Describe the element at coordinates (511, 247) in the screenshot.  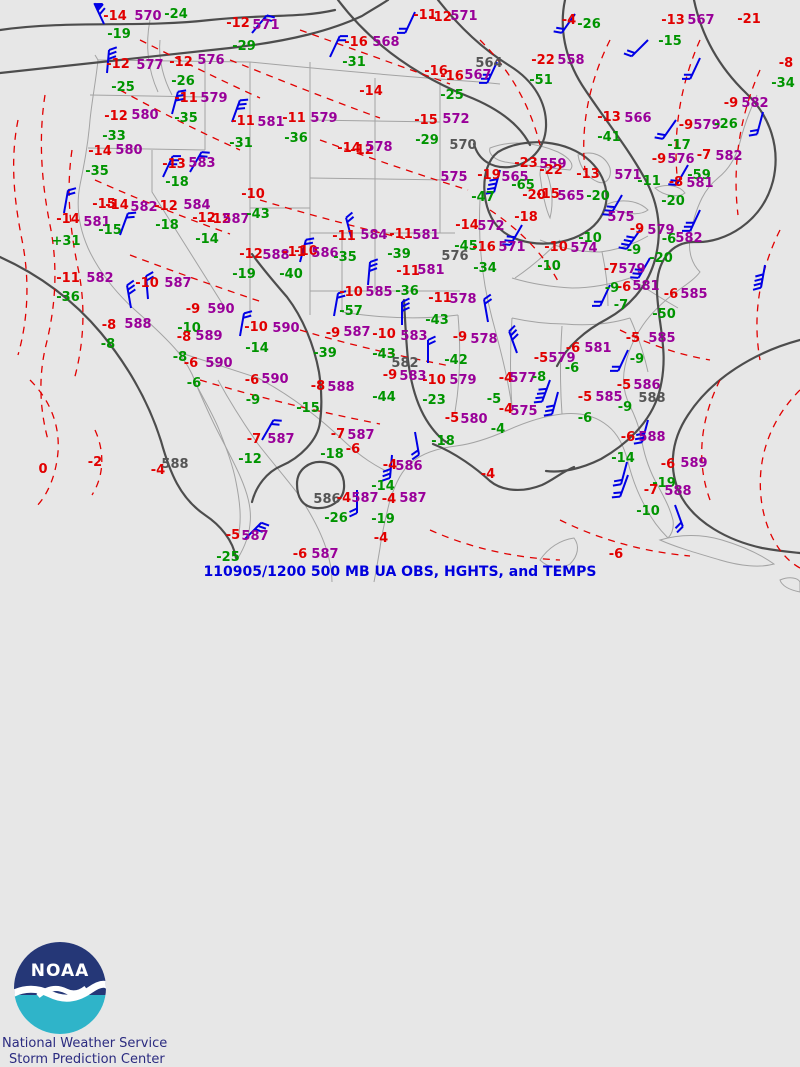
I see `height-label: 571` at that location.